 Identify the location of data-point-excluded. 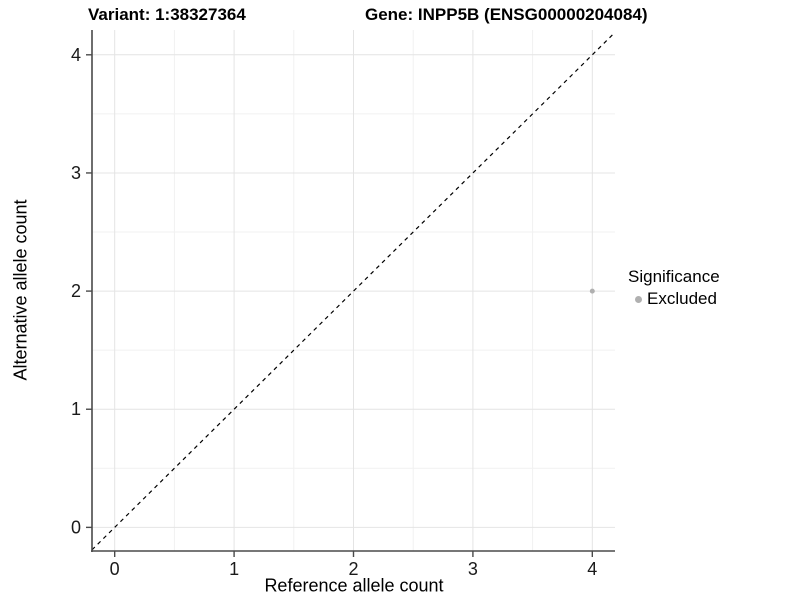
(592, 291).